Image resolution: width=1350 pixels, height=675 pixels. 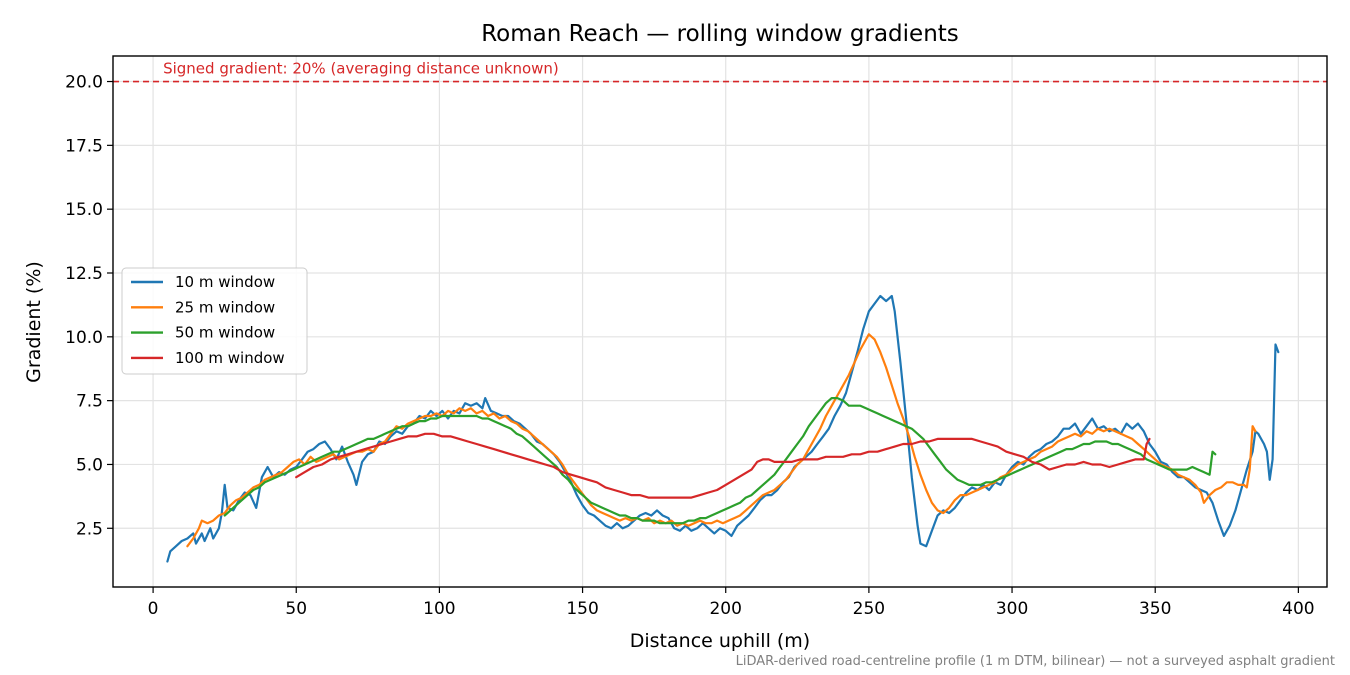 I want to click on y-tick-label: 10.0, so click(x=84, y=338).